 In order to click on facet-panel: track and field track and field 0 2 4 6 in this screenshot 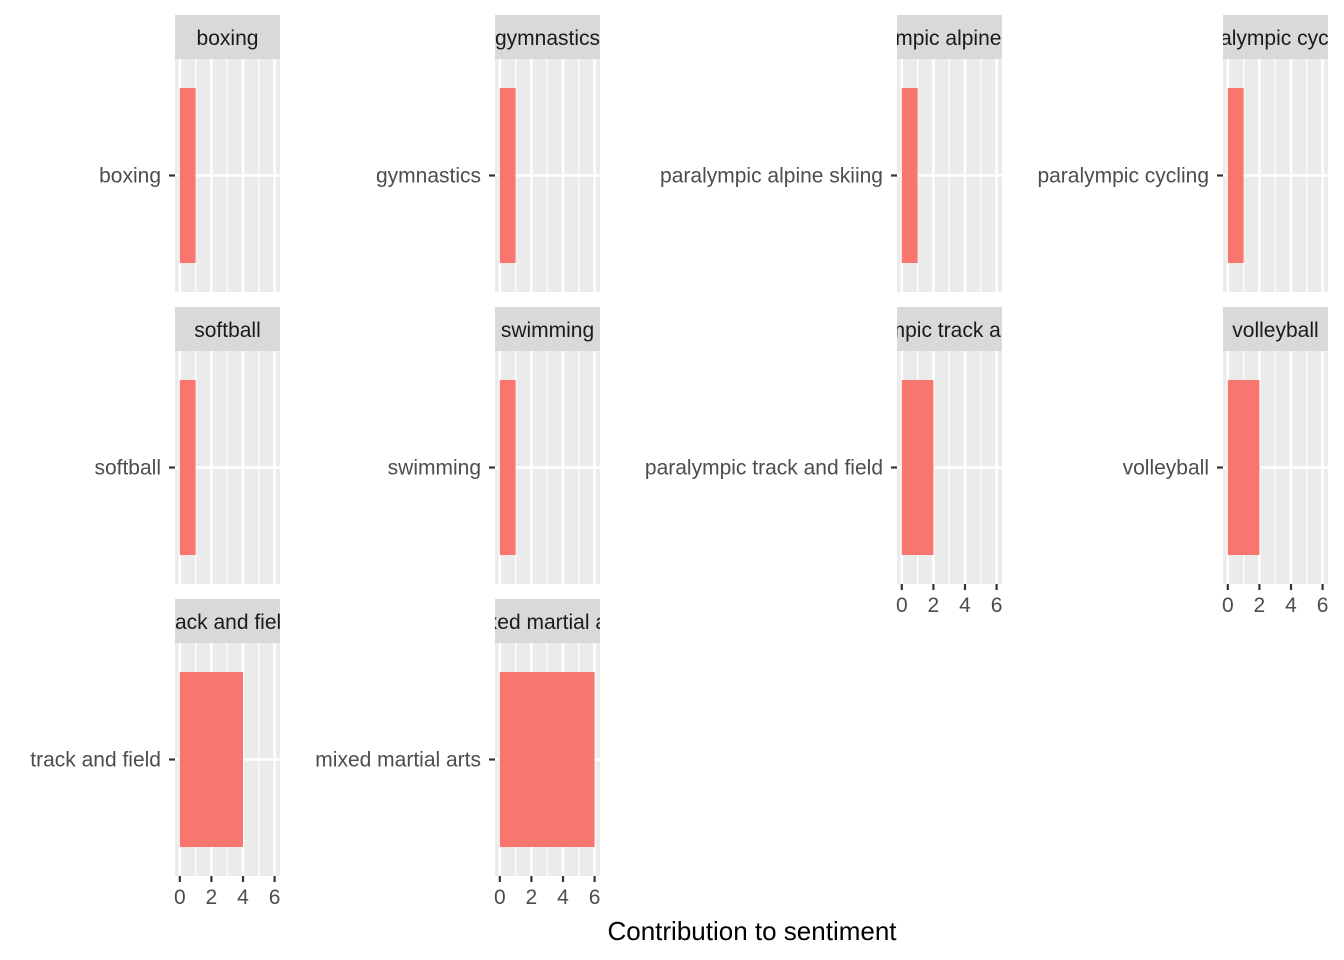, I will do `click(161, 754)`.